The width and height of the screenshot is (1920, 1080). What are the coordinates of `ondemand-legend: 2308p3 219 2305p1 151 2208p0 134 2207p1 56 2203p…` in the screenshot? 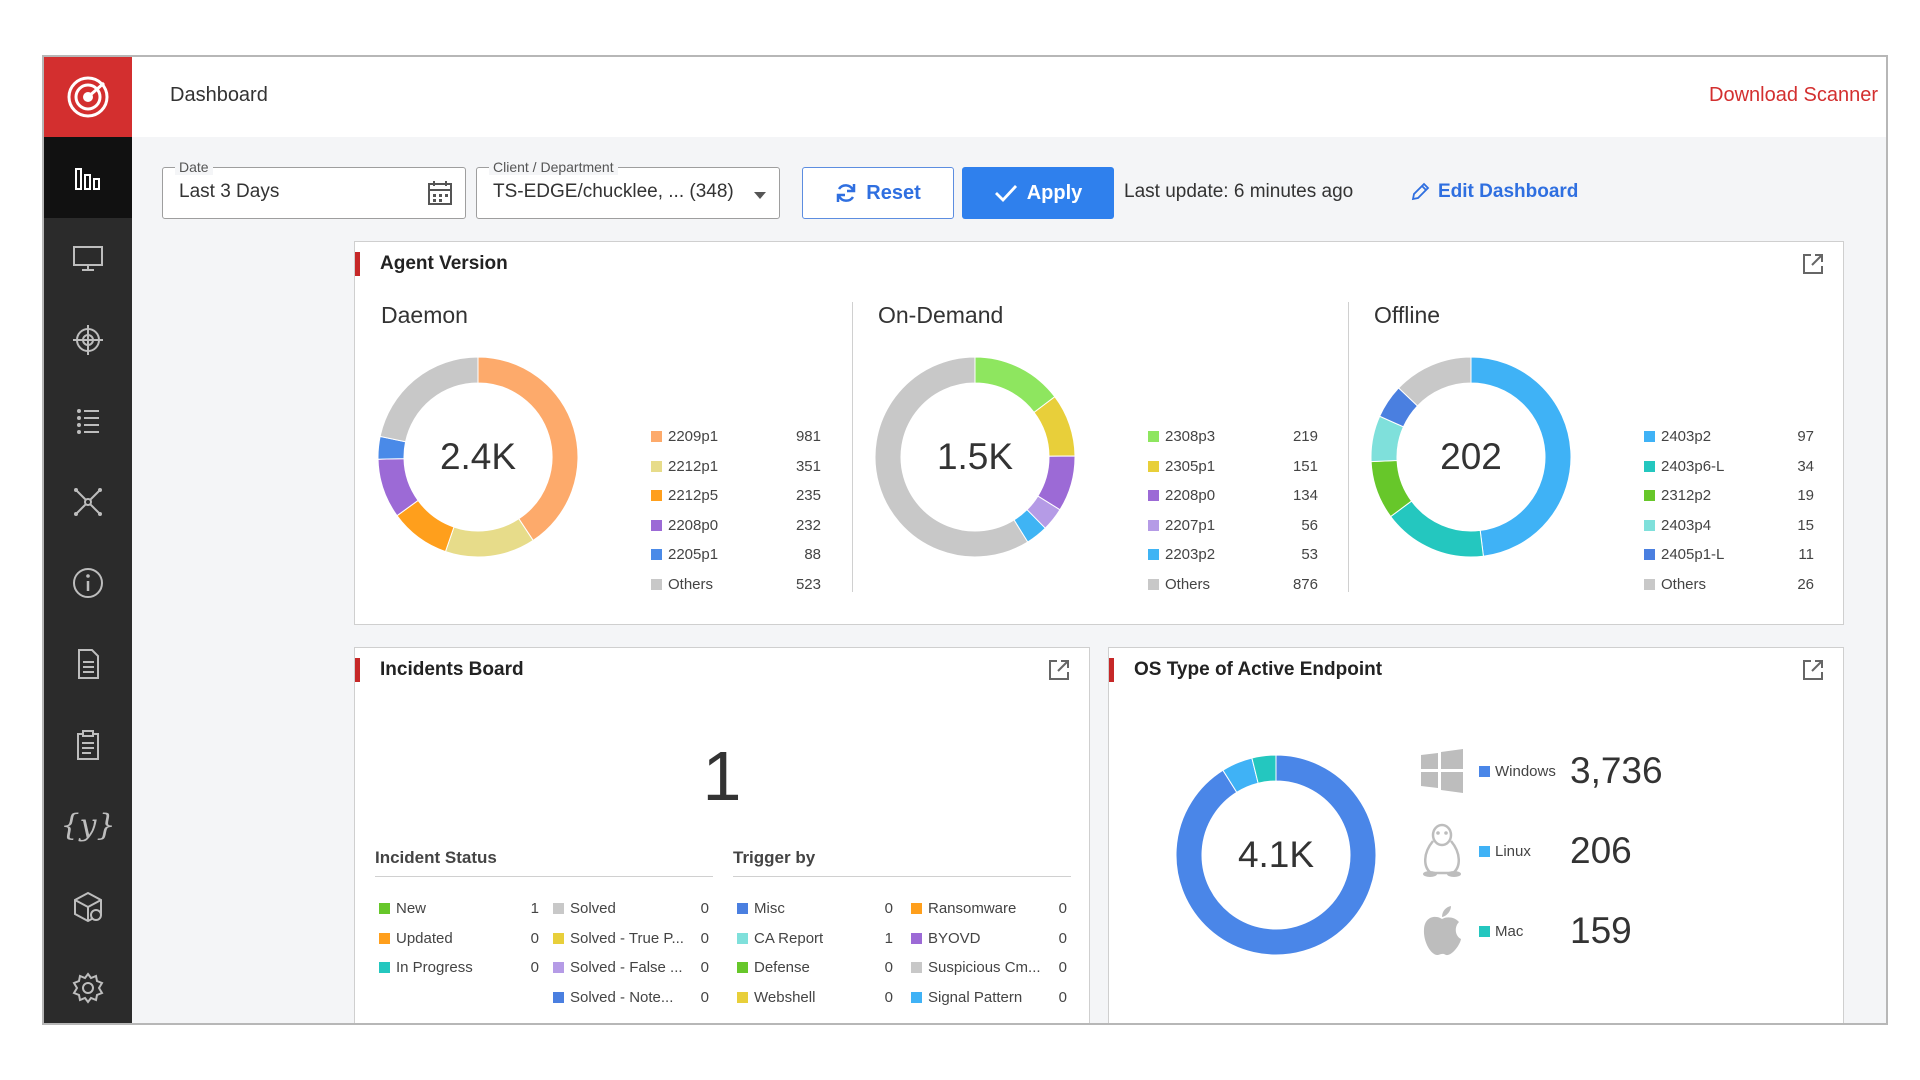 It's located at (1233, 510).